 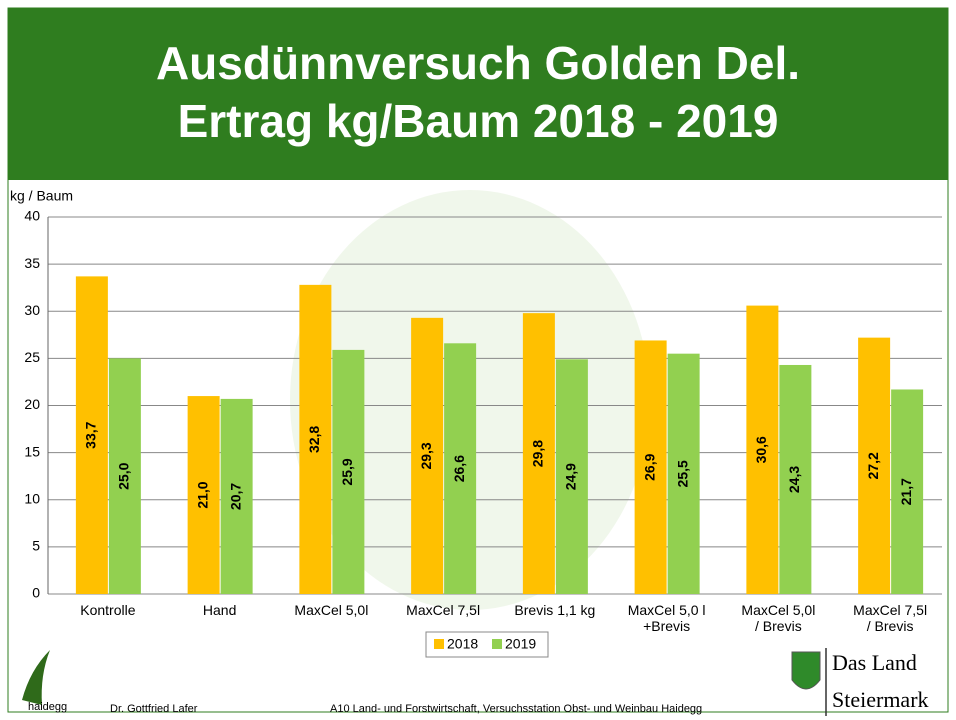 I want to click on x-tick-label: MaxCel 5,0 l +Brevis, so click(x=666, y=618).